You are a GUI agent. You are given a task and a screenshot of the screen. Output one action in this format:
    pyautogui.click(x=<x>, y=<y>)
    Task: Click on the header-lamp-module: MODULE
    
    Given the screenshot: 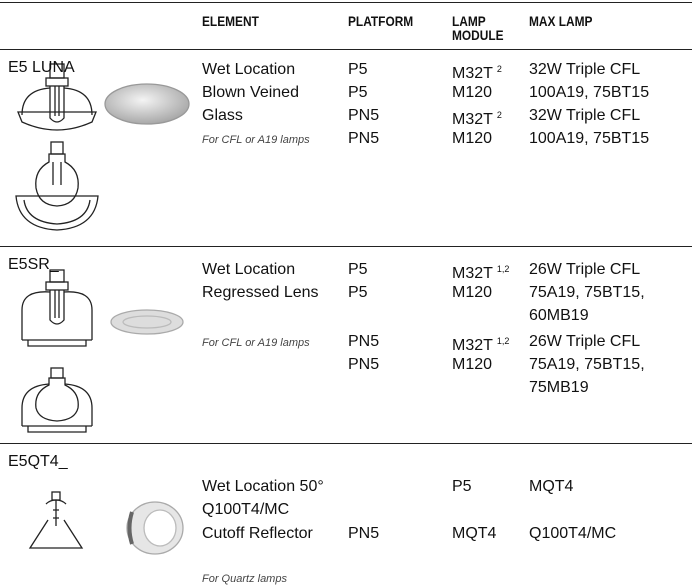 What is the action you would take?
    pyautogui.click(x=478, y=35)
    